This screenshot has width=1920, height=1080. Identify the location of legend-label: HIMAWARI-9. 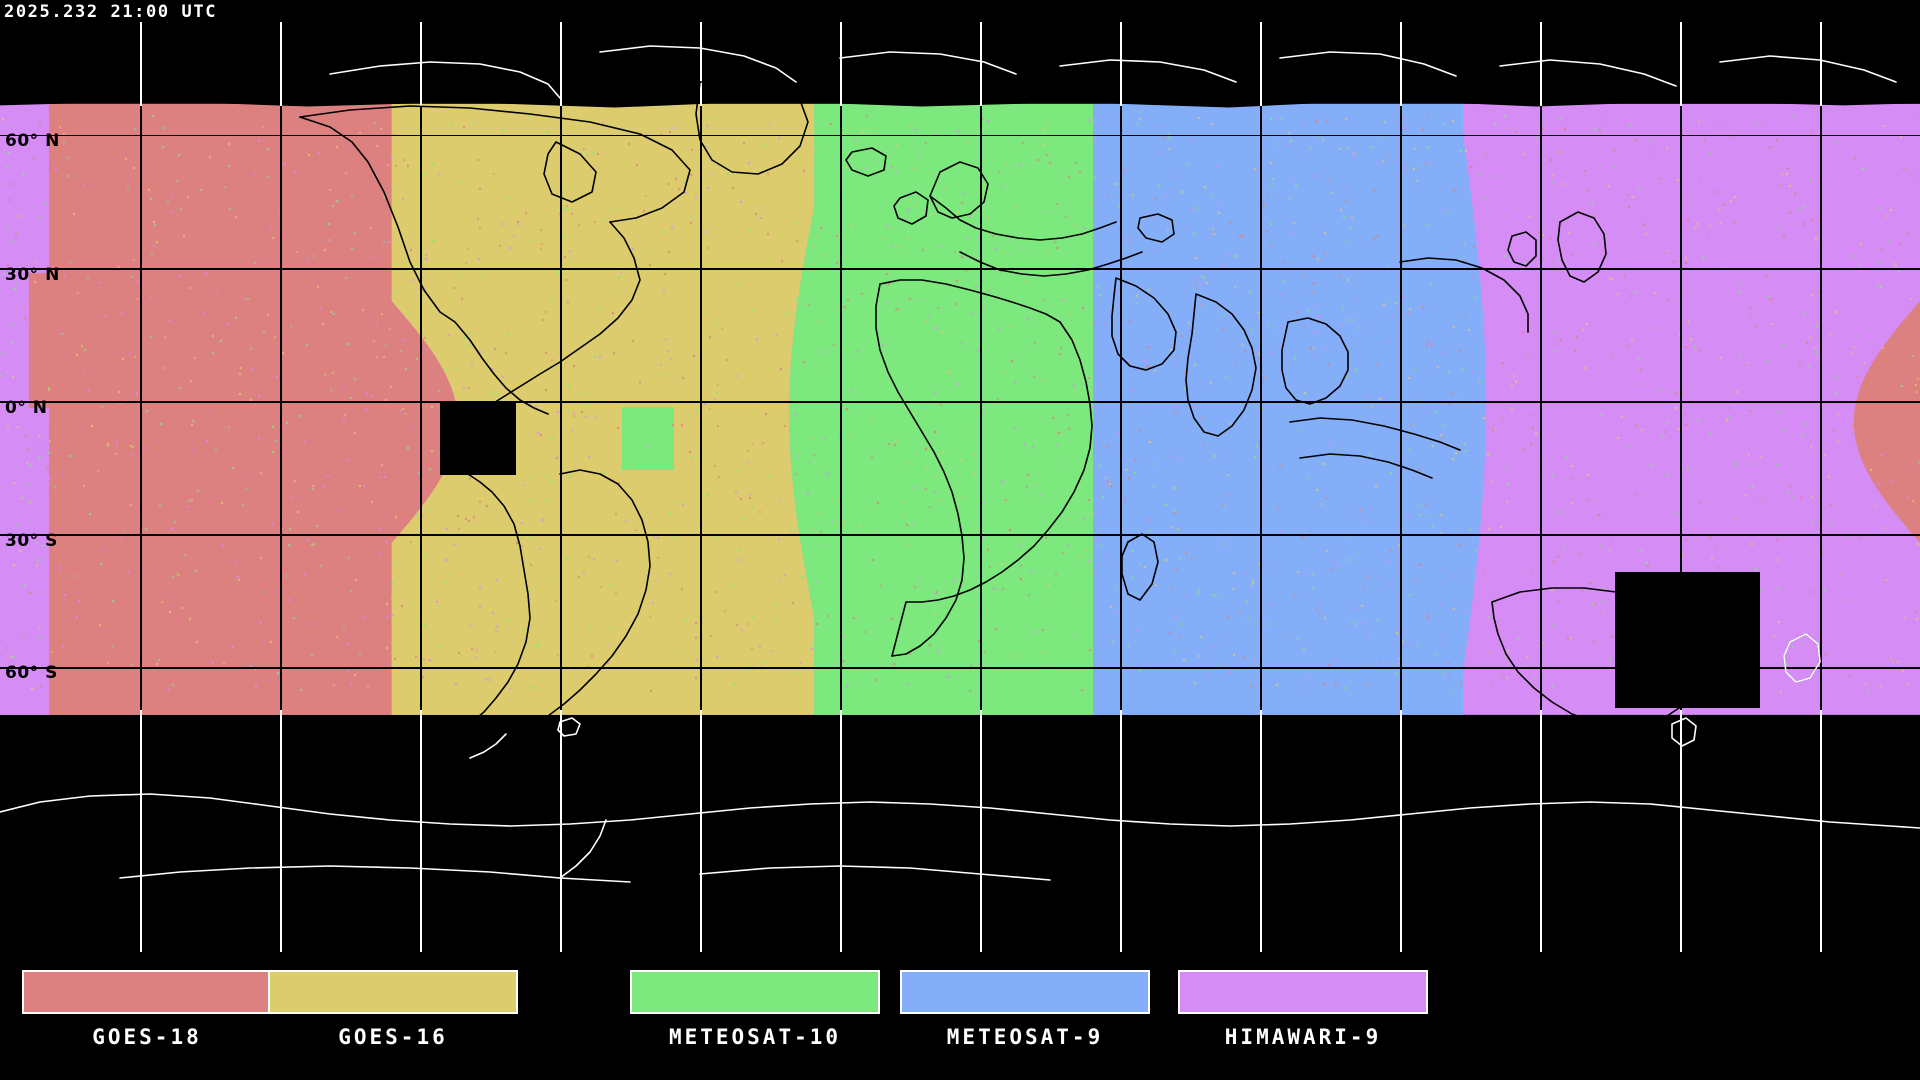
(1303, 1037).